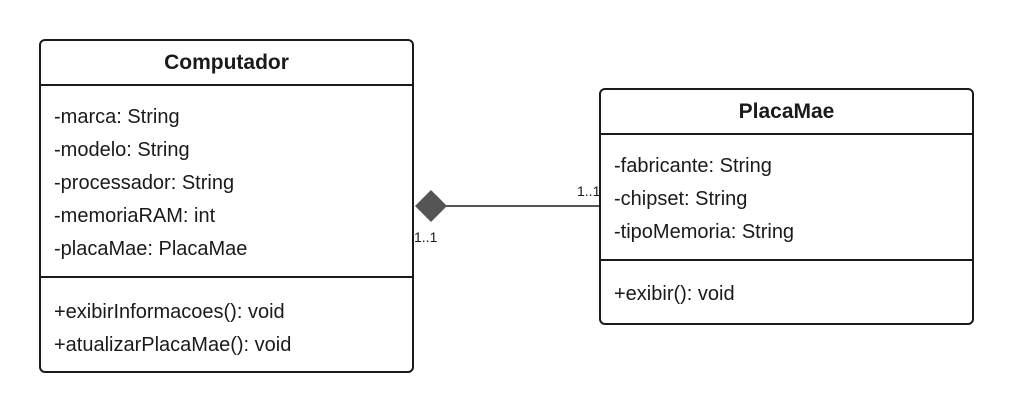 This screenshot has width=1014, height=413. I want to click on method-exibir: +exibir(): void, so click(674, 294).